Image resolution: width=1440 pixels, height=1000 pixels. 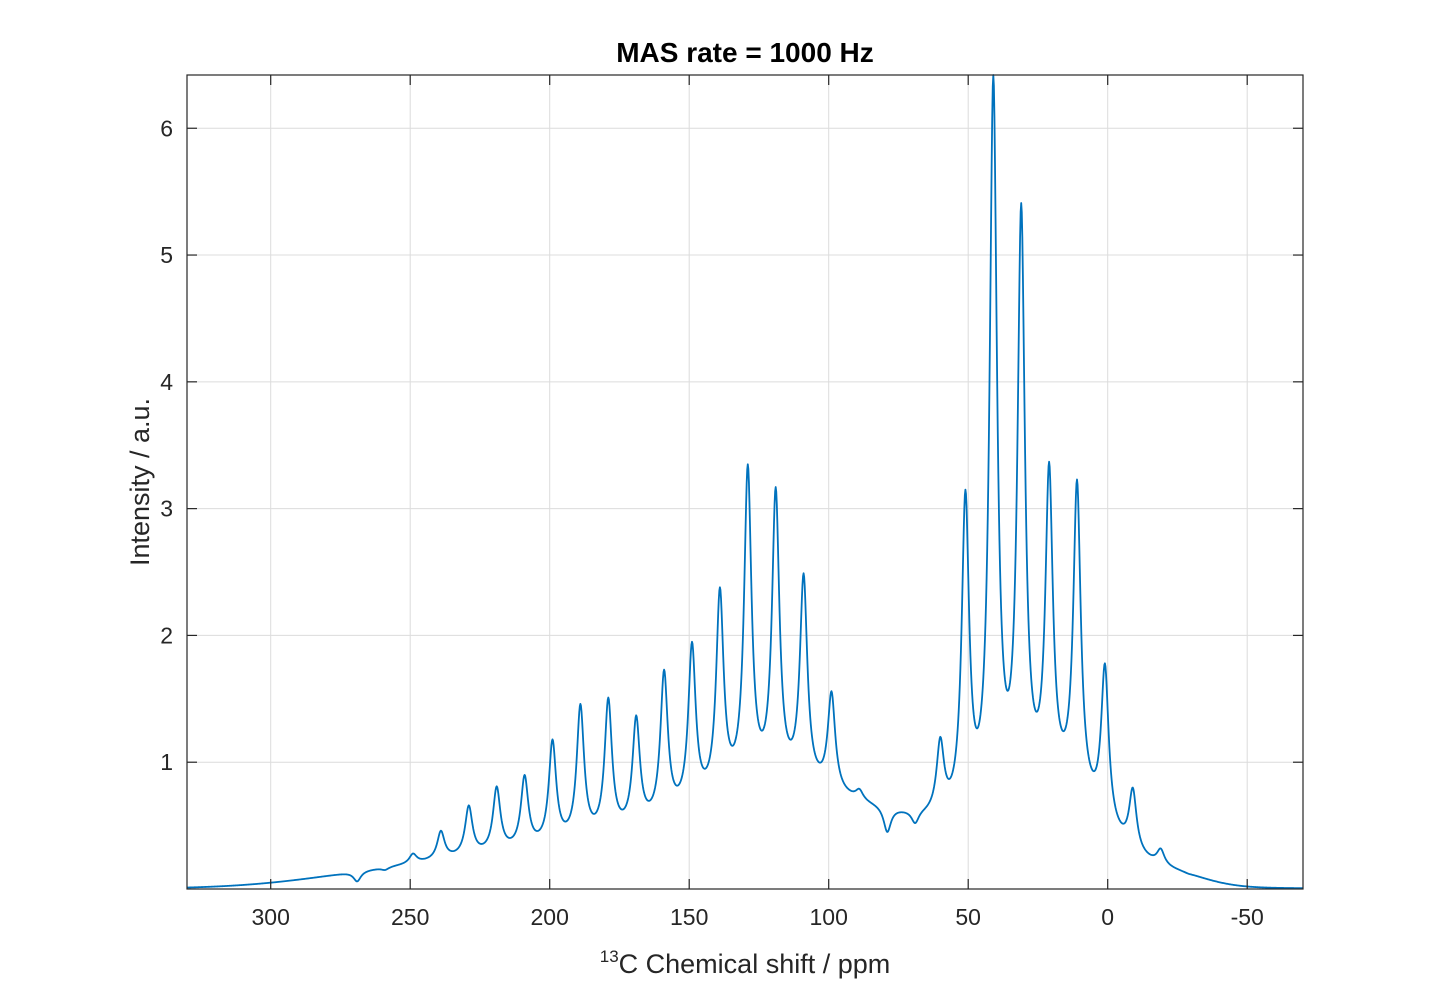 I want to click on y-tick-label: 3, so click(x=166, y=509).